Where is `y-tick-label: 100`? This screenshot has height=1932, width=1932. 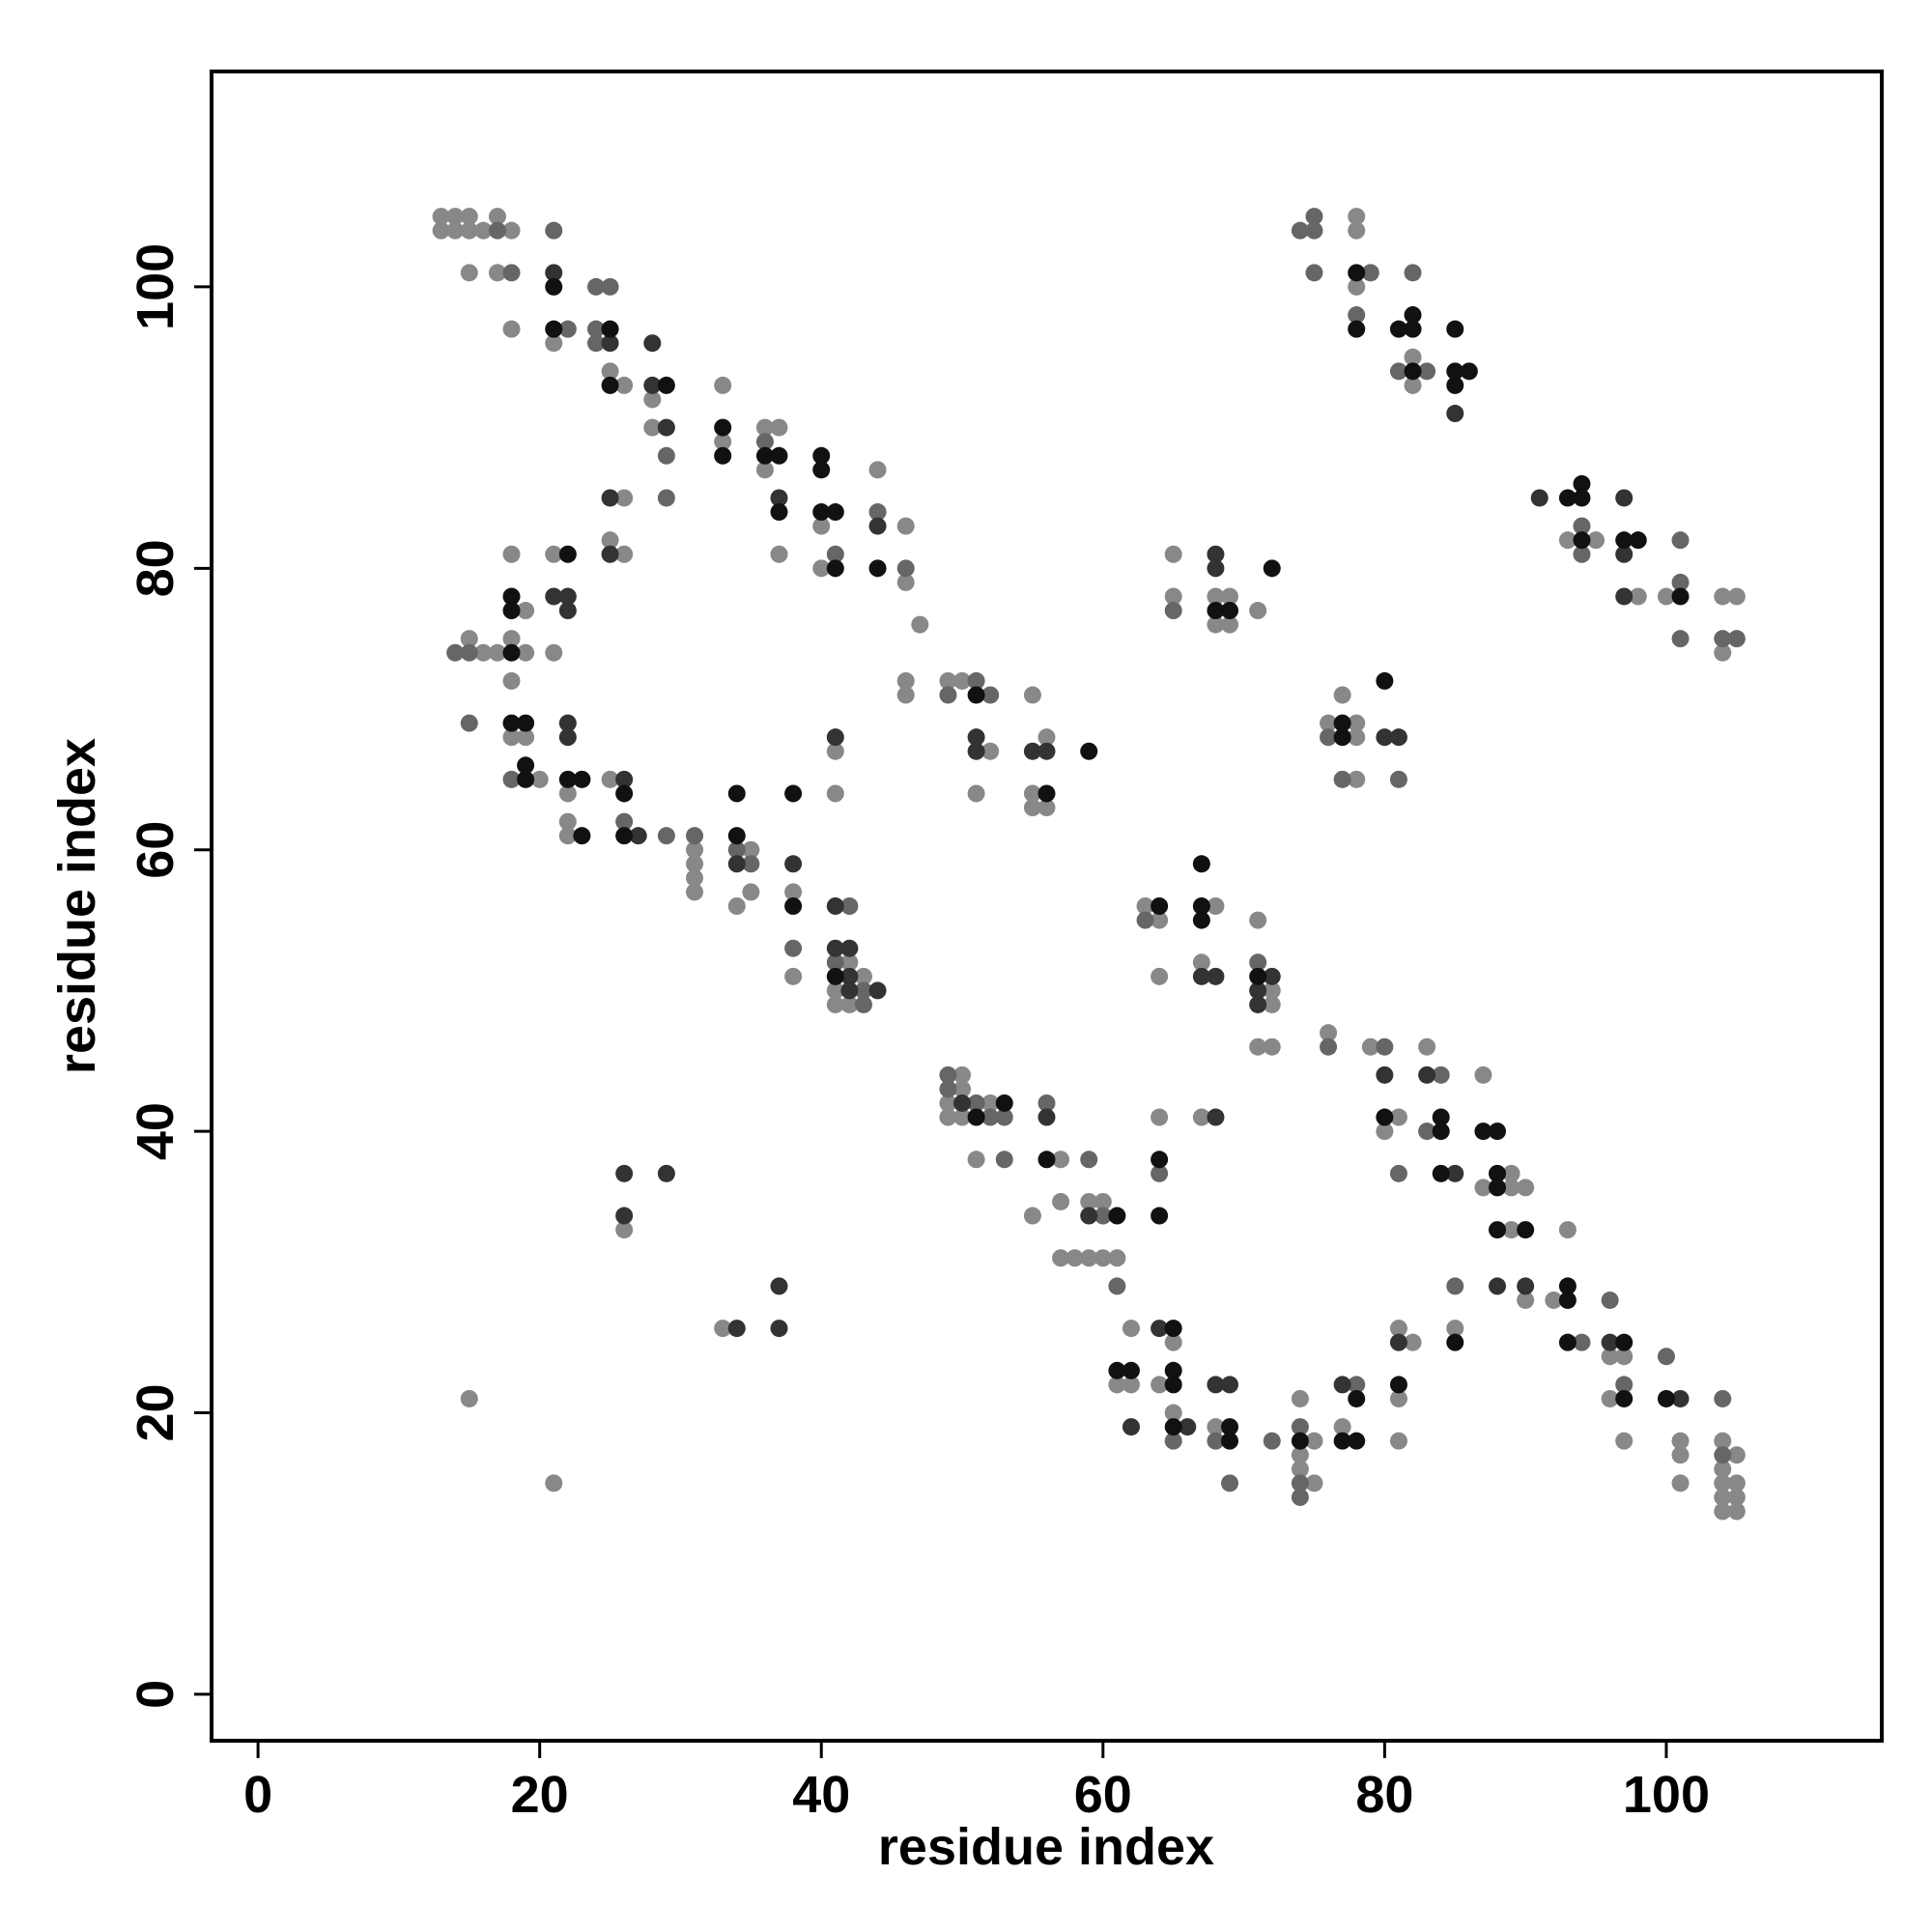
y-tick-label: 100 is located at coordinates (156, 286).